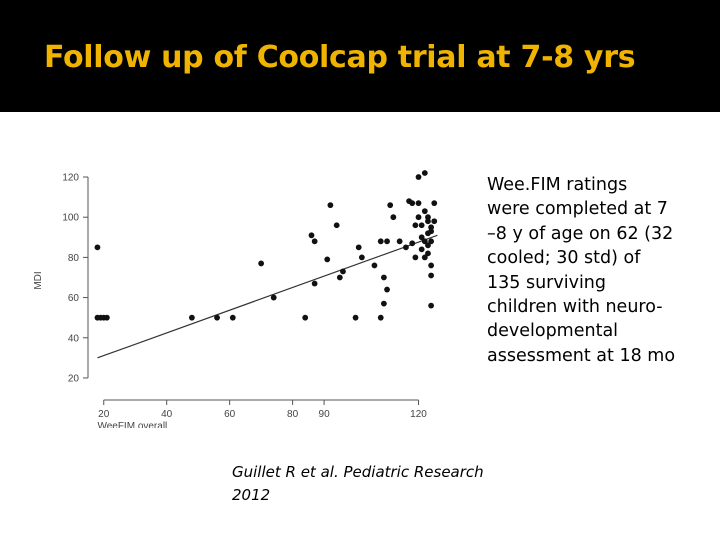 The height and width of the screenshot is (540, 720). I want to click on y-tick-label: 60, so click(74, 298).